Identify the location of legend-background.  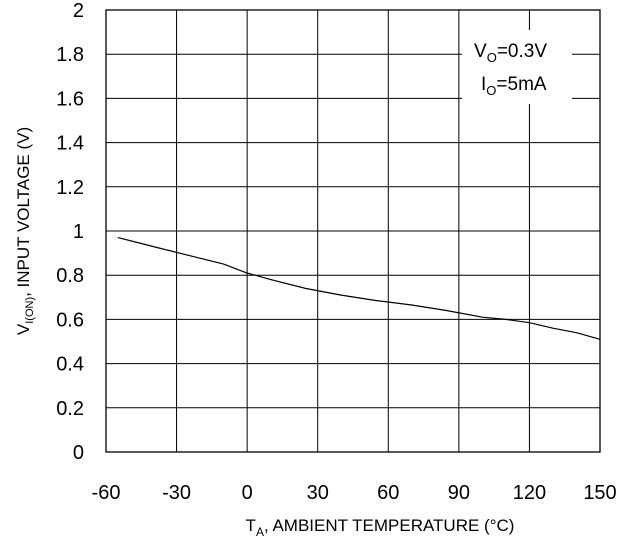
(517, 67).